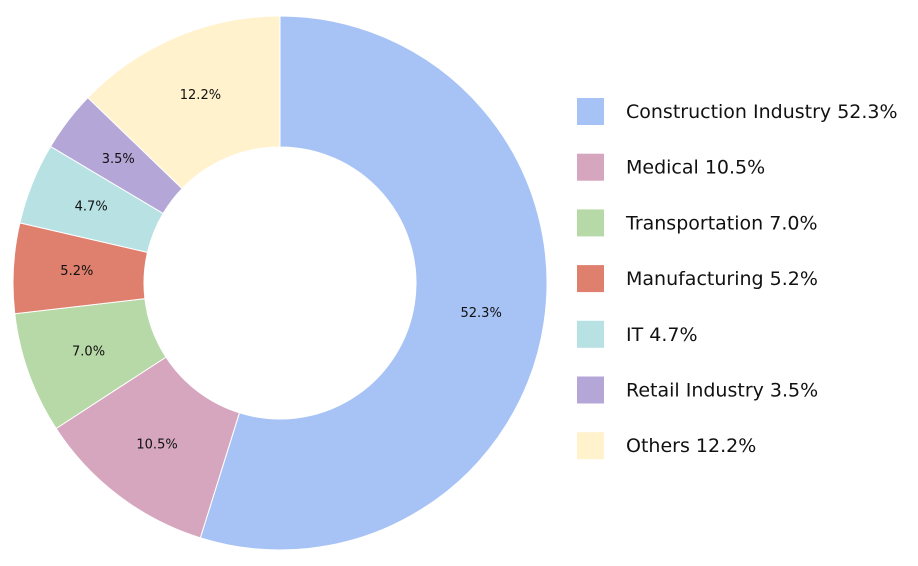 This screenshot has height=566, width=918. What do you see at coordinates (118, 159) in the screenshot?
I see `slice-label-5: 3.5%` at bounding box center [118, 159].